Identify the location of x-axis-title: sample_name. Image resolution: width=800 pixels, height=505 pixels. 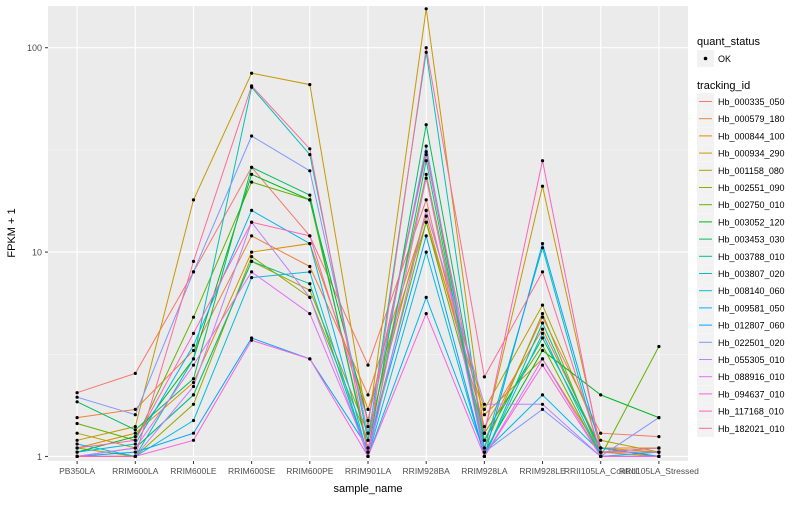
(367, 489).